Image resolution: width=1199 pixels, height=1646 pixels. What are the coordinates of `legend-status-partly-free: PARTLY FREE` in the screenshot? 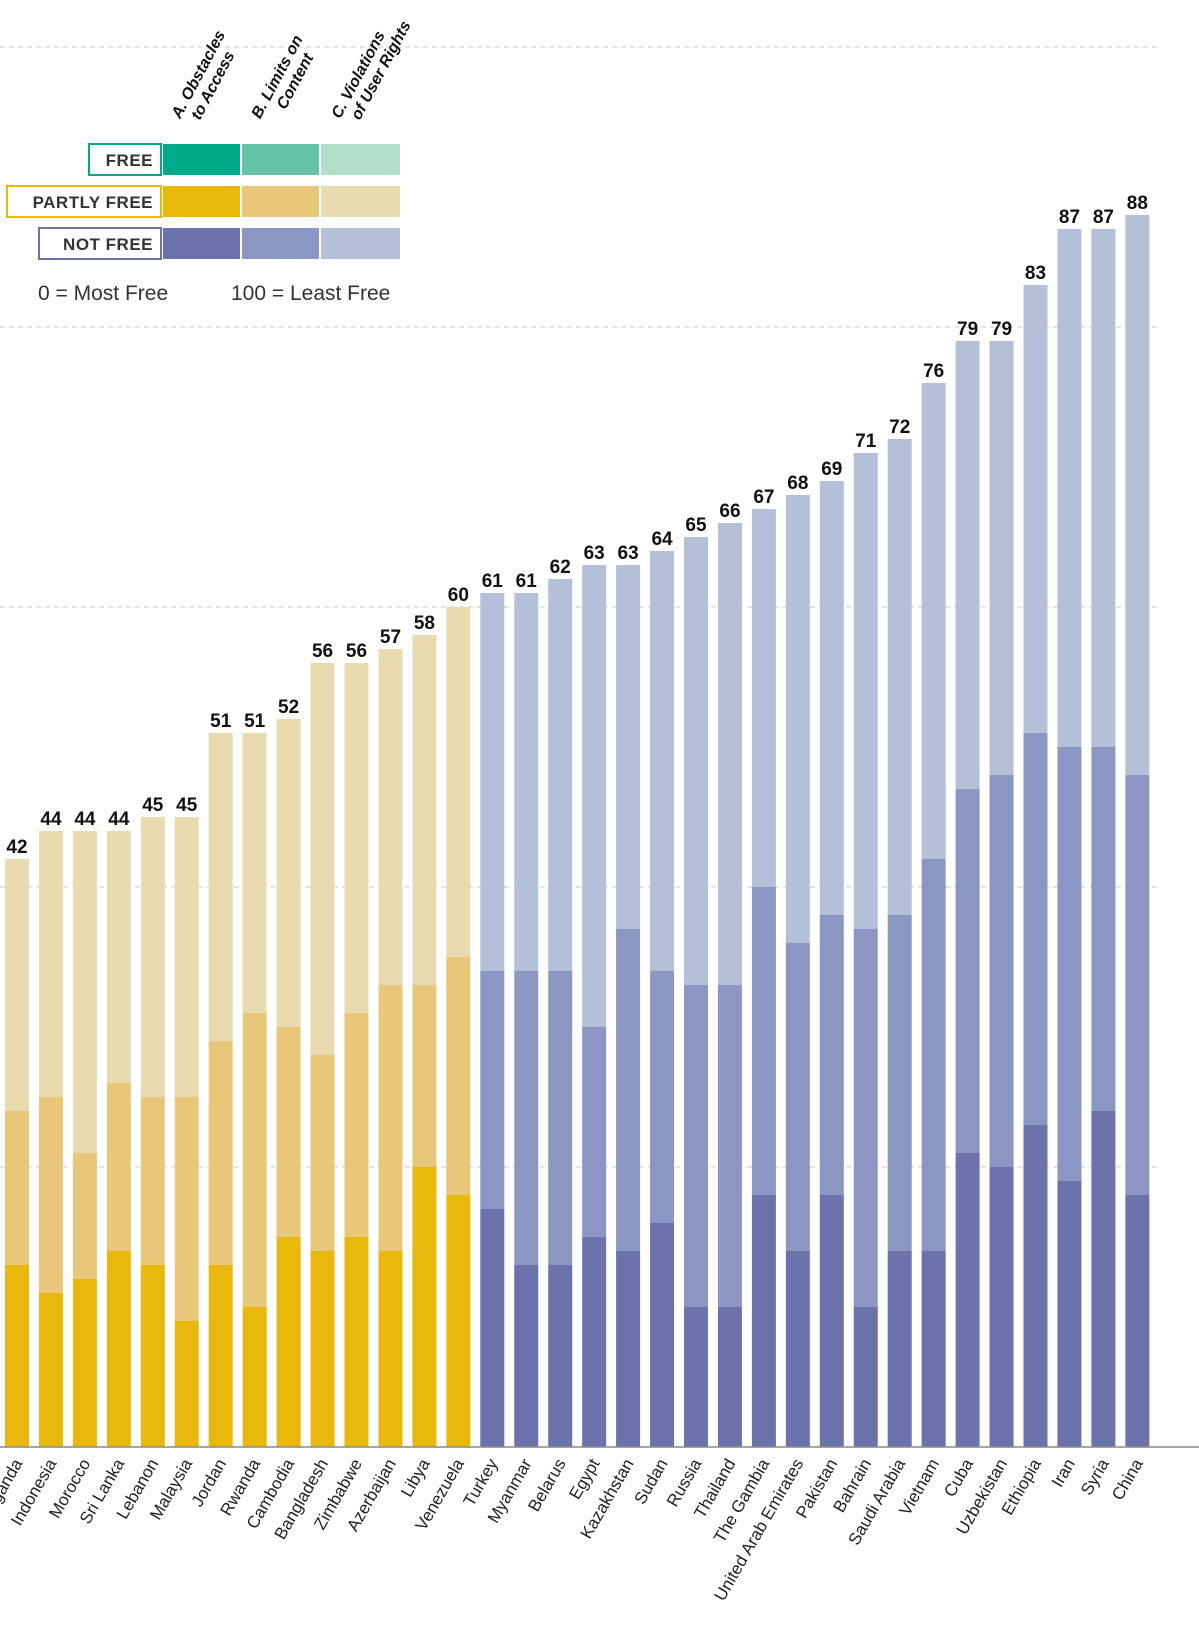 It's located at (93, 202).